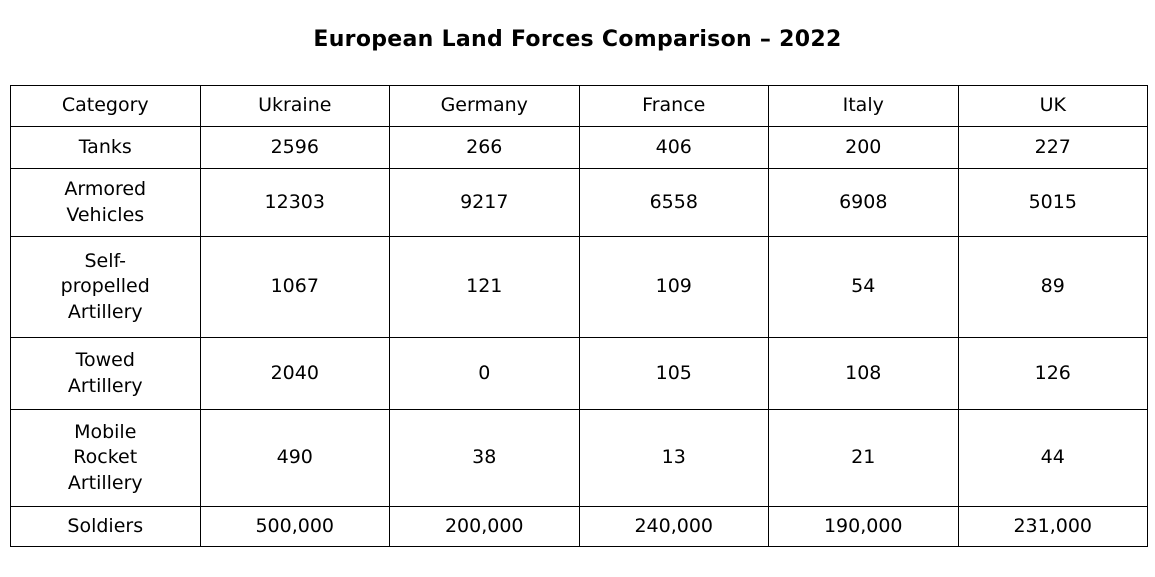  What do you see at coordinates (863, 373) in the screenshot?
I see `value-cell: 108` at bounding box center [863, 373].